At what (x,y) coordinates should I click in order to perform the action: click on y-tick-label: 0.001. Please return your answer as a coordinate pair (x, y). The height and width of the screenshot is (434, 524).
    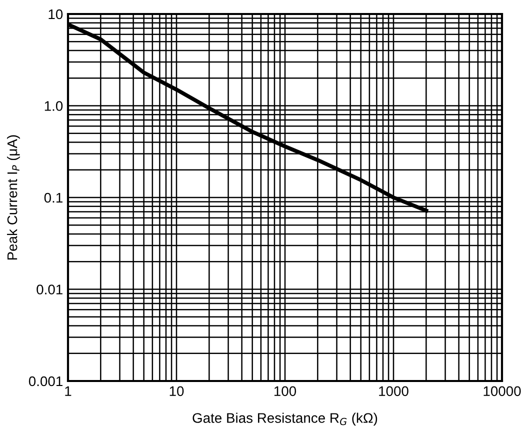
    Looking at the image, I should click on (45, 381).